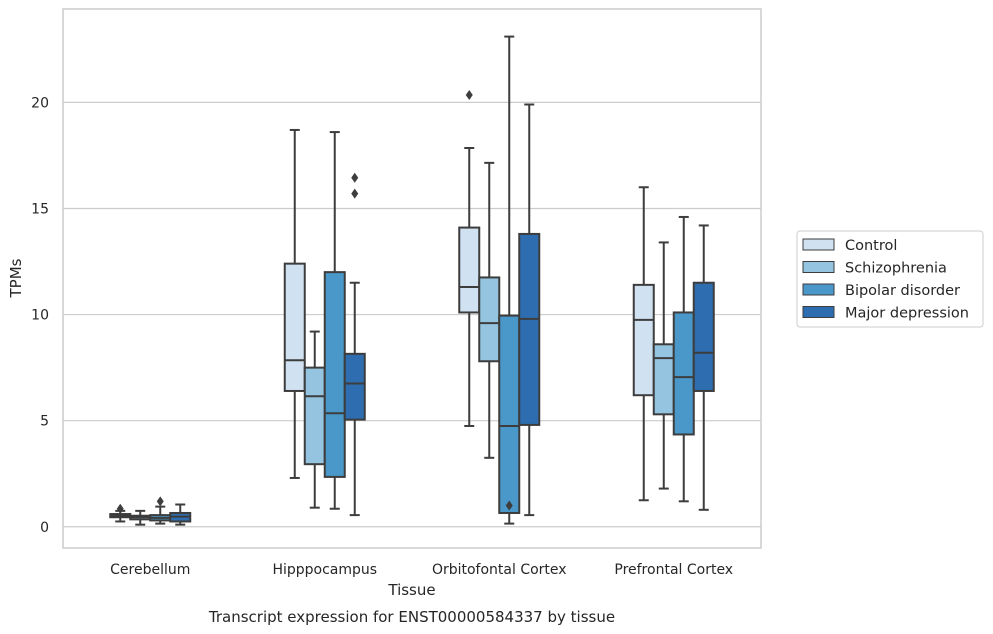 This screenshot has width=993, height=634. Describe the element at coordinates (44, 422) in the screenshot. I see `y-tick-label: 5` at that location.